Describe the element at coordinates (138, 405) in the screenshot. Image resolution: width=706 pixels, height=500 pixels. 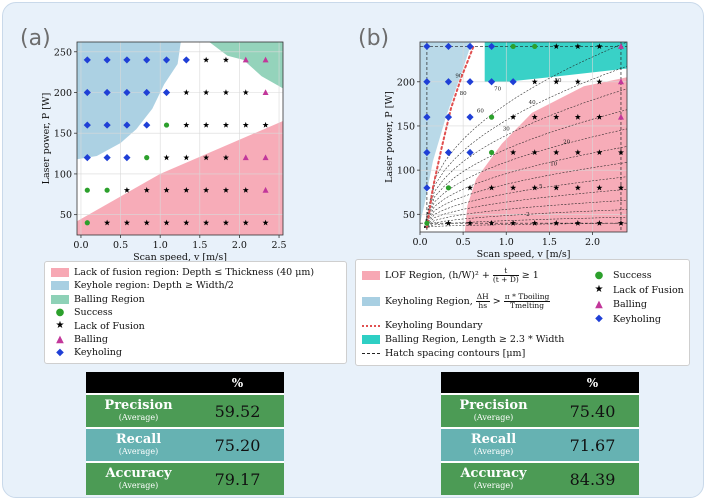
I see `metric-name: Precision` at that location.